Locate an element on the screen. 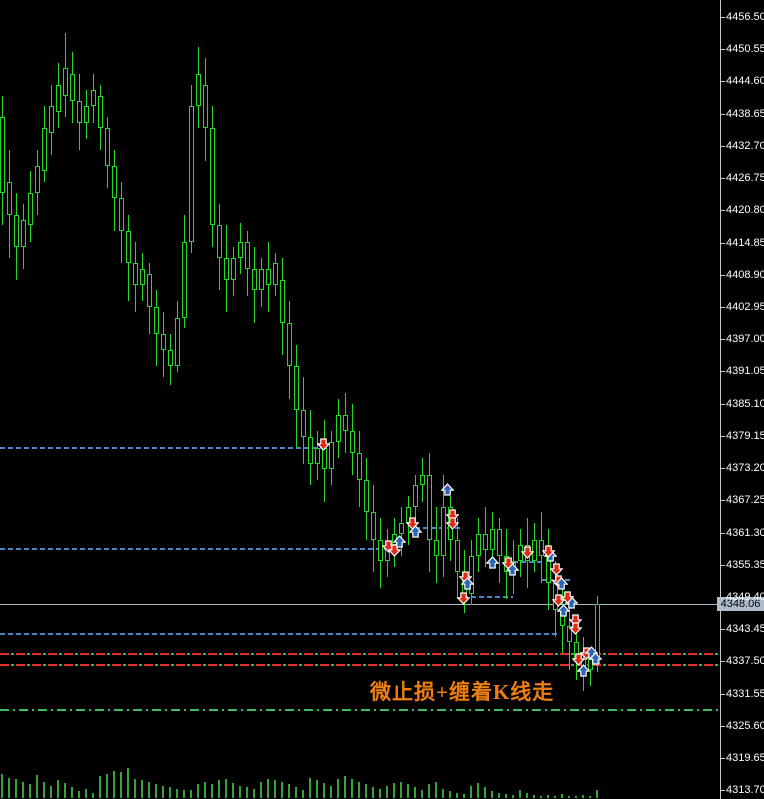 This screenshot has height=799, width=764. axis-price-label: 4367.25 is located at coordinates (745, 500).